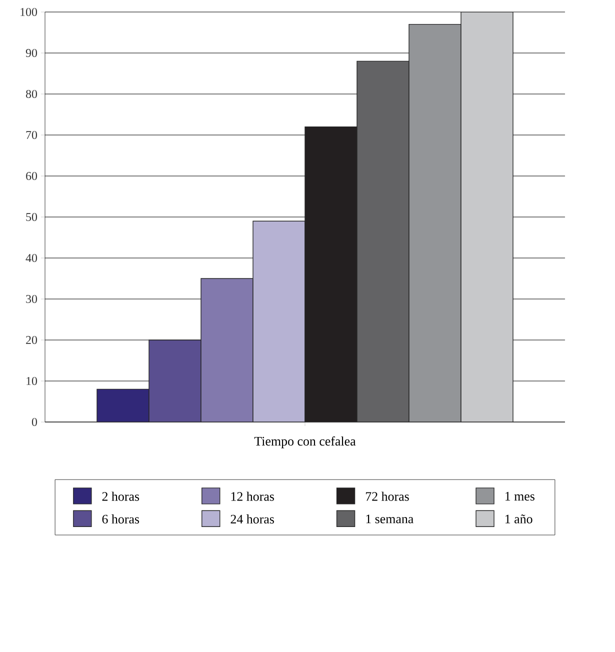 This screenshot has height=652, width=615. What do you see at coordinates (32, 94) in the screenshot?
I see `y-tick-label: 80` at bounding box center [32, 94].